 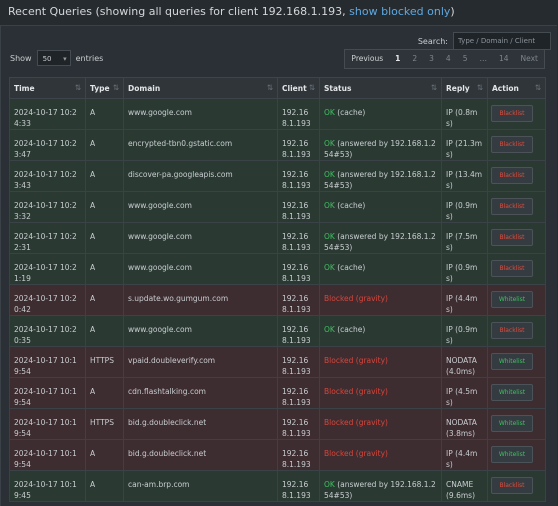 What do you see at coordinates (431, 58) in the screenshot?
I see `page-button: 3` at bounding box center [431, 58].